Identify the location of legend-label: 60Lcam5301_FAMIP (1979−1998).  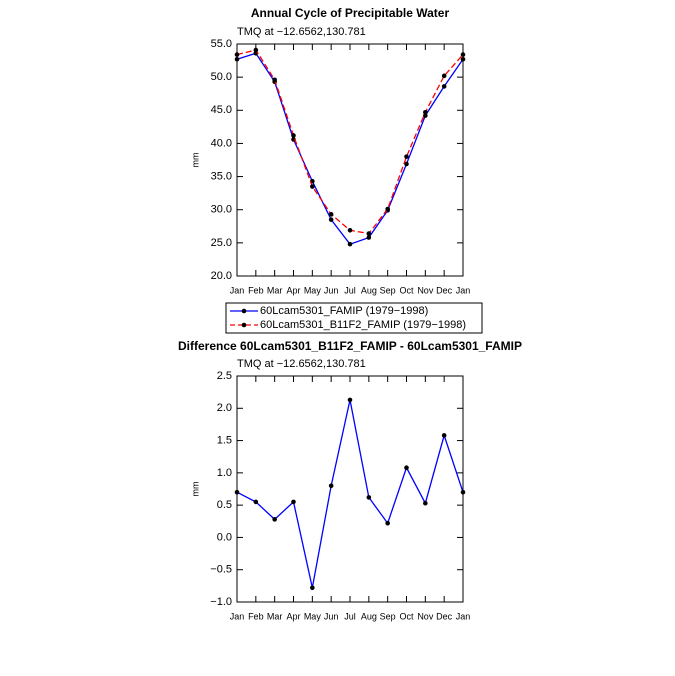
(344, 311).